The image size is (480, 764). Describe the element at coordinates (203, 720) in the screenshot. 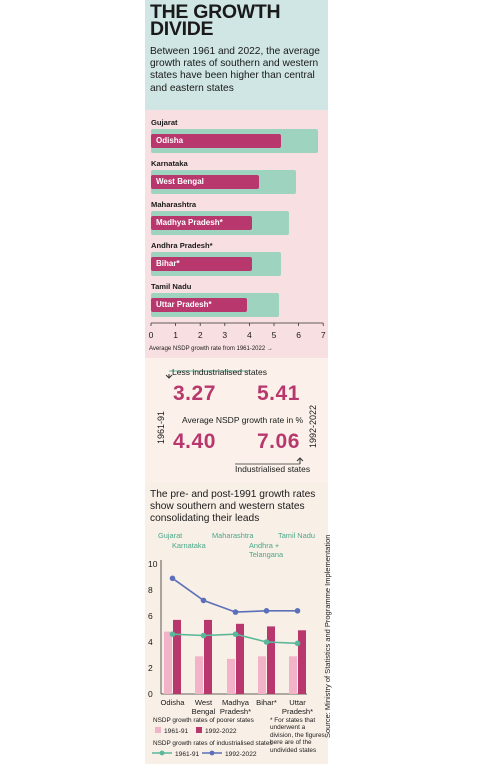

I see `legend-poorer-heading: NSDP growth rates of poorer states` at that location.